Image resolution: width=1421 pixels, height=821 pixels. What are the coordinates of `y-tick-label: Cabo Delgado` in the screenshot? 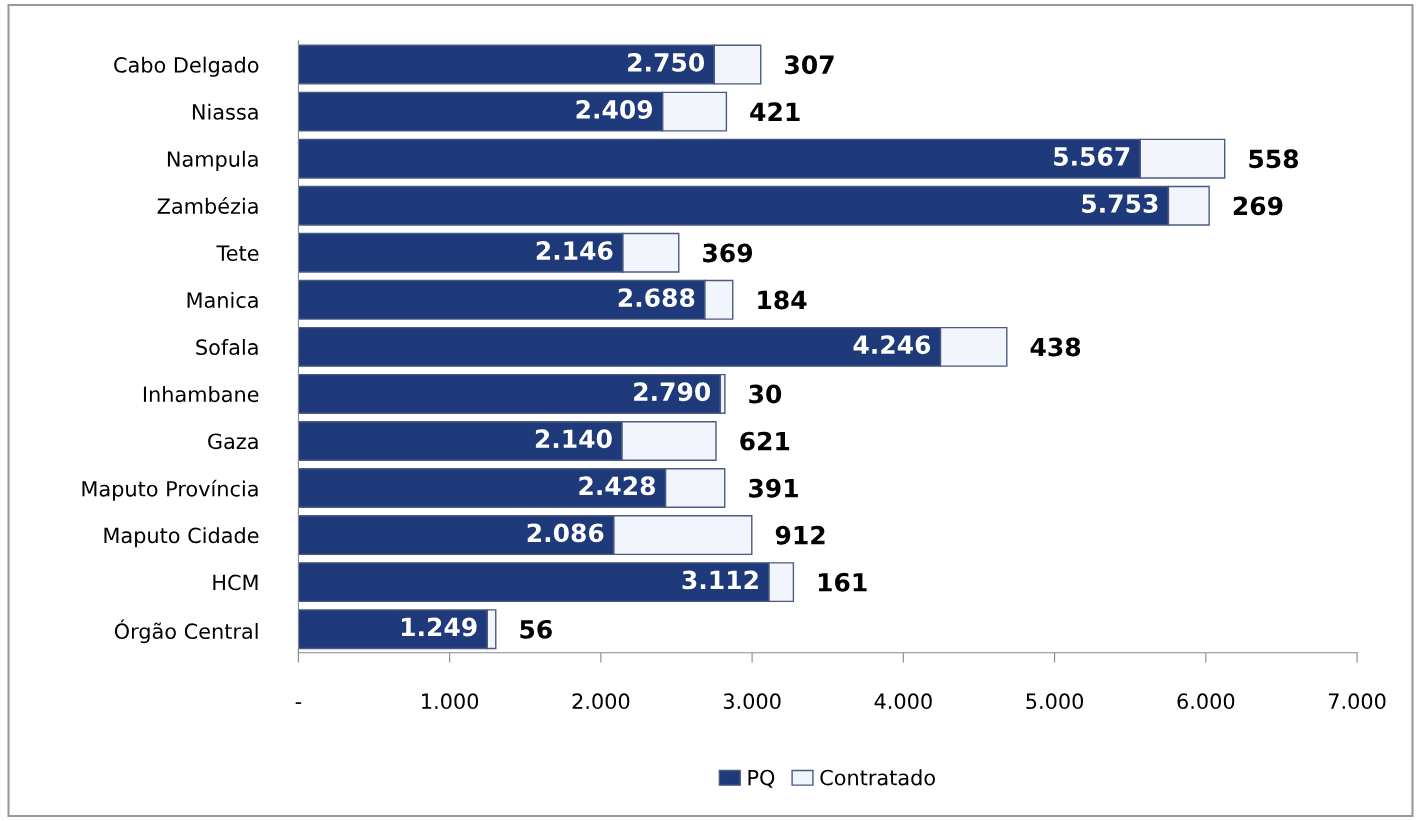 It's located at (186, 66).